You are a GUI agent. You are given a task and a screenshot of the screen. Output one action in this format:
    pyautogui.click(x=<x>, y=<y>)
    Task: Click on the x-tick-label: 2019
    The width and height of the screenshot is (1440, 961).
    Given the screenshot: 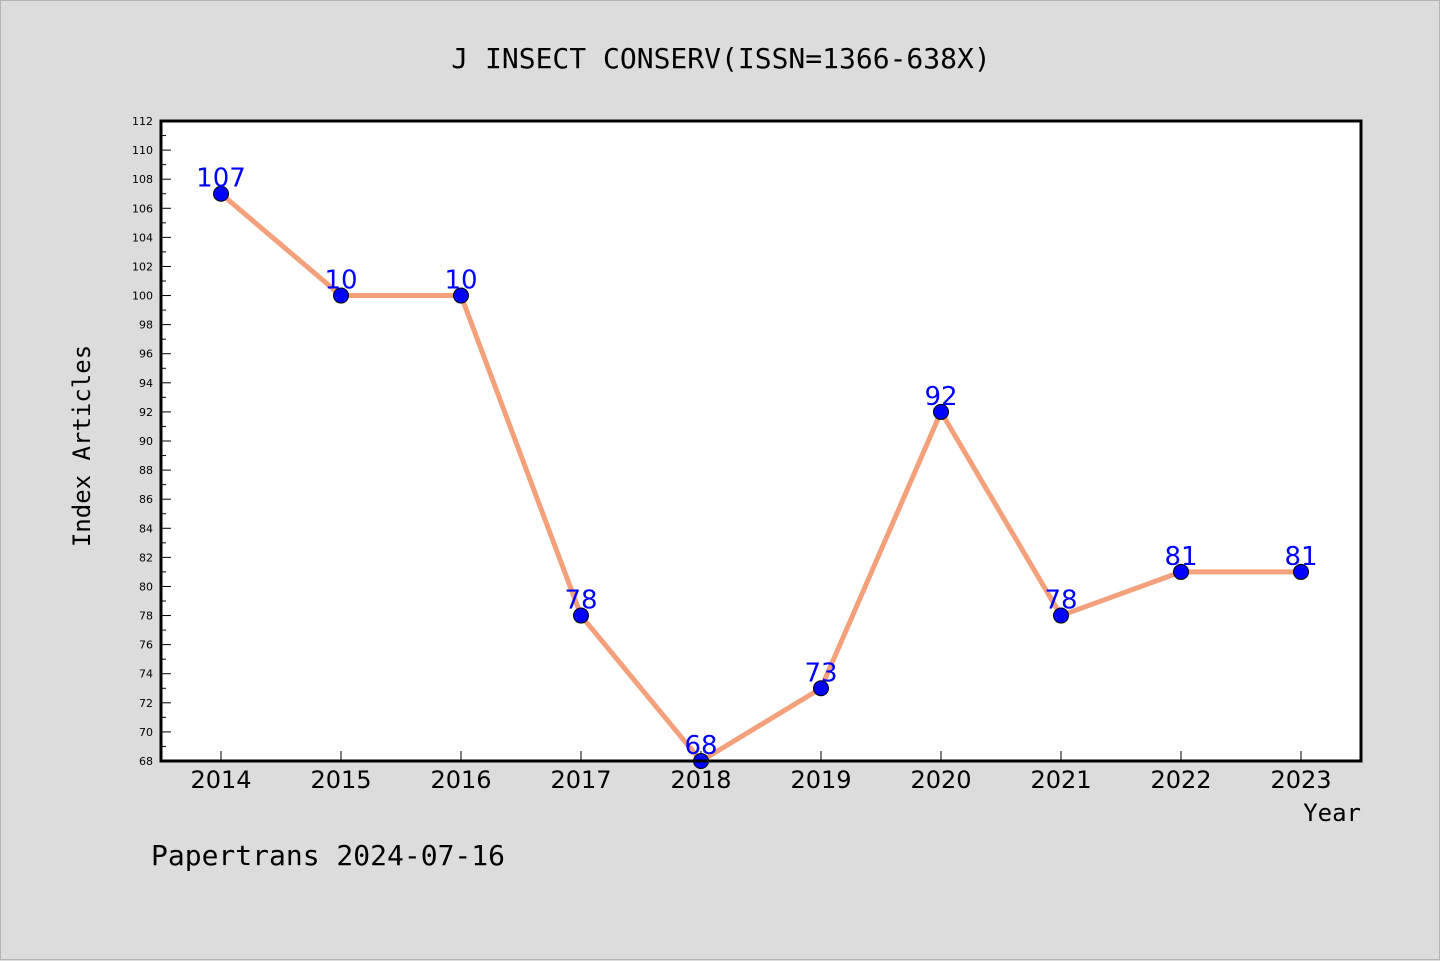 What is the action you would take?
    pyautogui.click(x=820, y=780)
    